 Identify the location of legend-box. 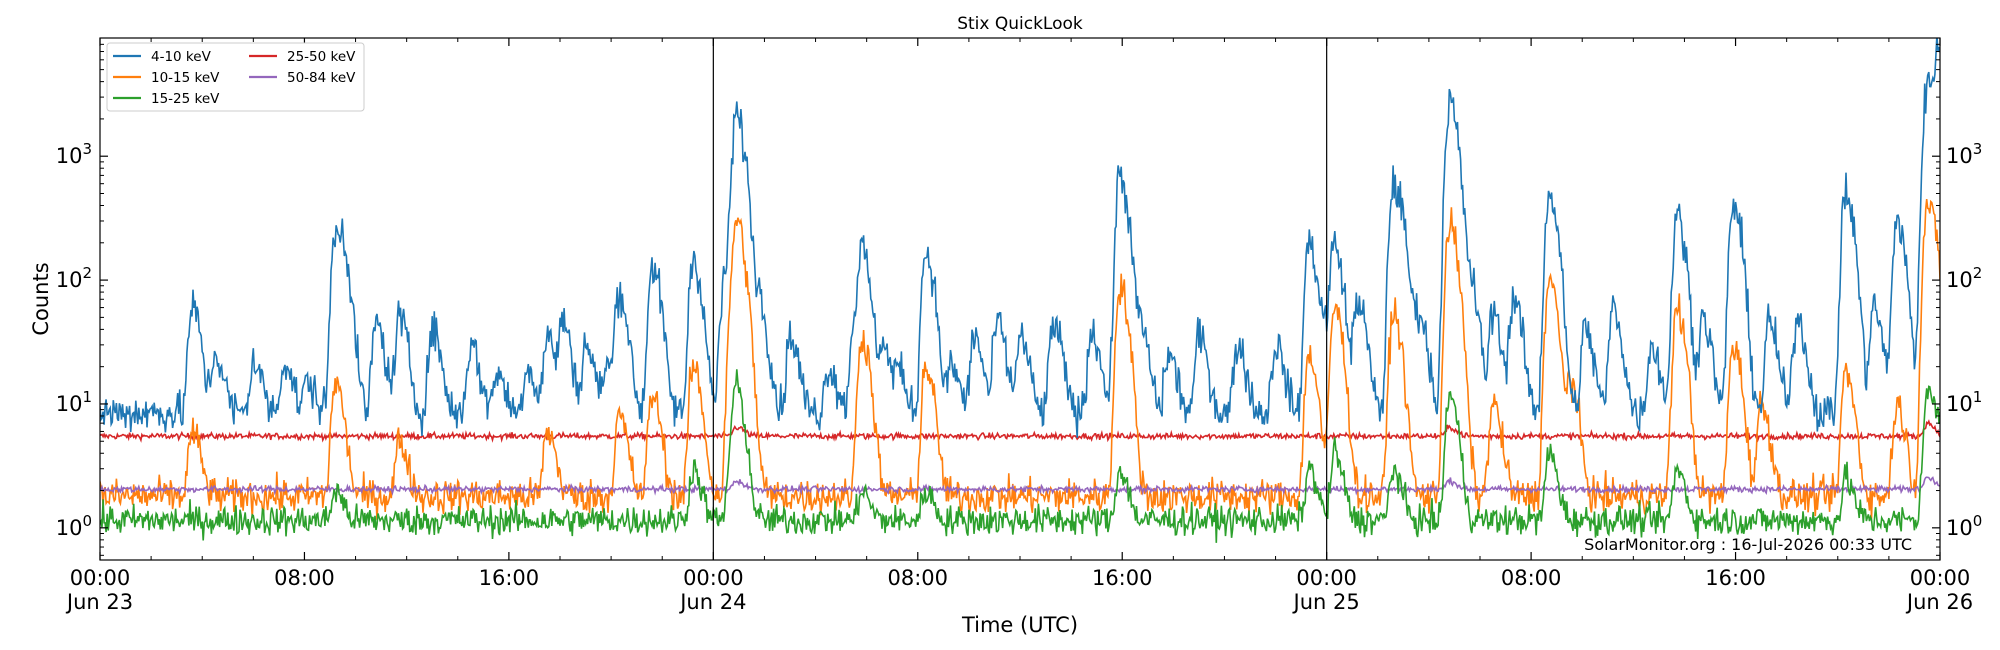
(235, 77).